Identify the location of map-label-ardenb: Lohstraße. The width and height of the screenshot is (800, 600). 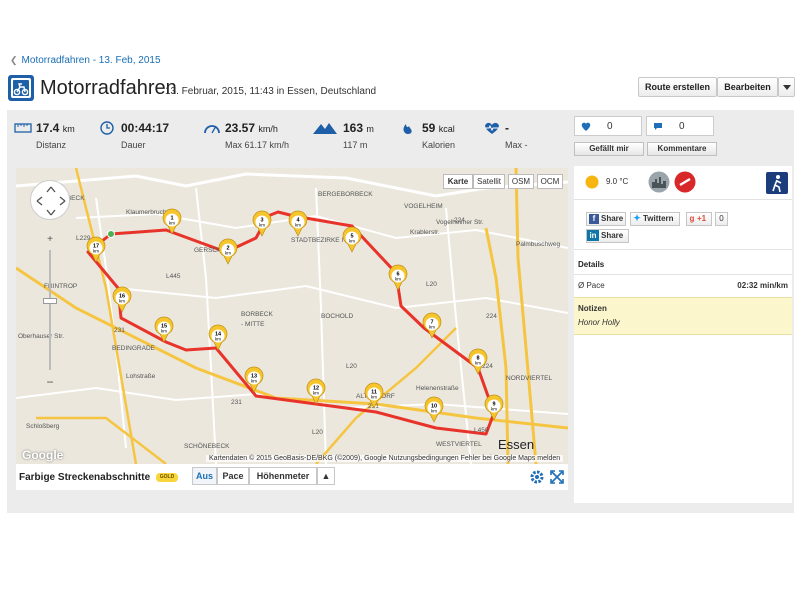
(141, 376).